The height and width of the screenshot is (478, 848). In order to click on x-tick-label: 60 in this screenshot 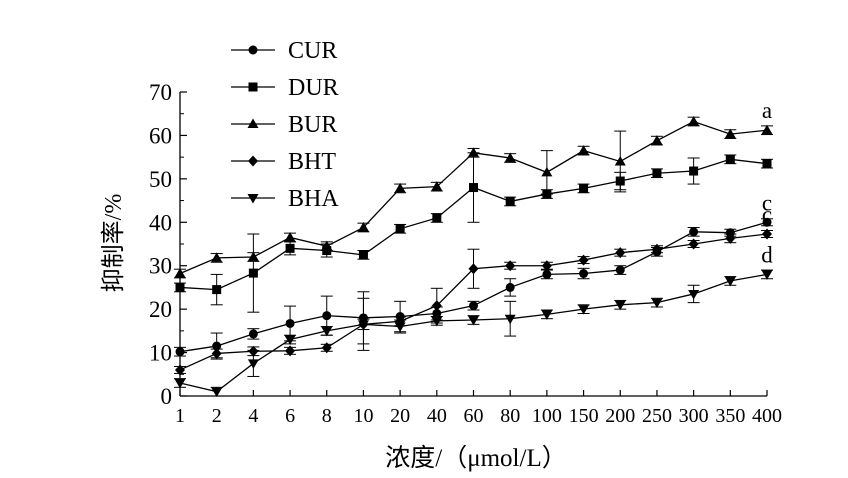, I will do `click(474, 416)`.